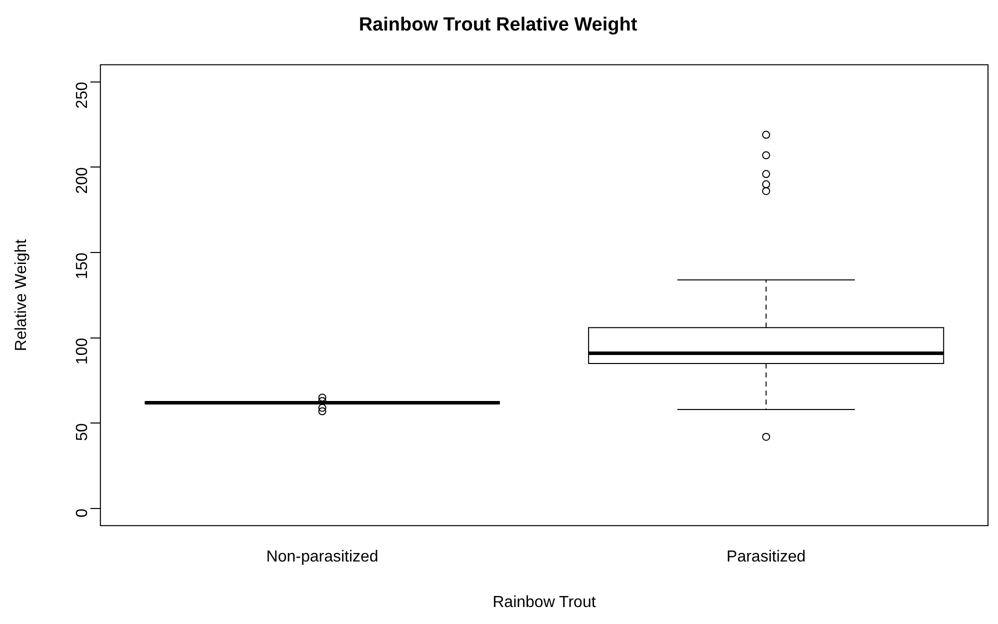 The image size is (998, 624). Describe the element at coordinates (82, 180) in the screenshot. I see `y-tick-label: 200` at that location.